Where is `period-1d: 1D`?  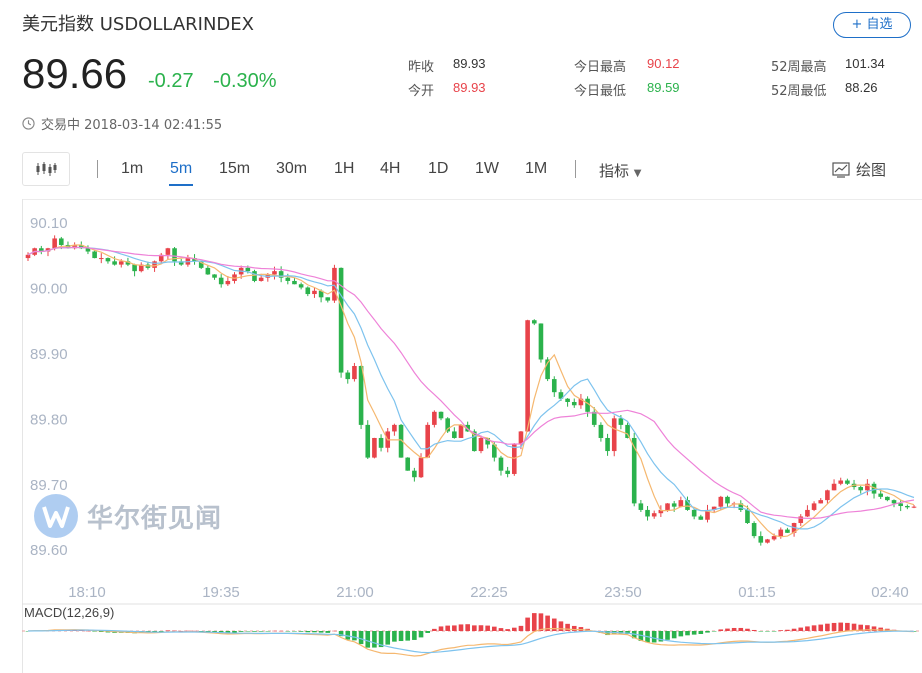 period-1d: 1D is located at coordinates (438, 168).